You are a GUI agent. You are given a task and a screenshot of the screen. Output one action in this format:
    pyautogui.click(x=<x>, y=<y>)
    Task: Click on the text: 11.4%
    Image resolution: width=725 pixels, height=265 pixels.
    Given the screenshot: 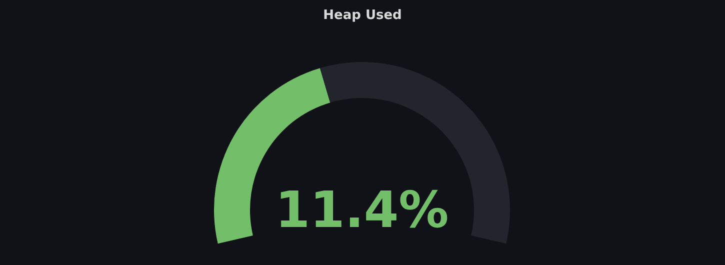 What is the action you would take?
    pyautogui.click(x=362, y=210)
    